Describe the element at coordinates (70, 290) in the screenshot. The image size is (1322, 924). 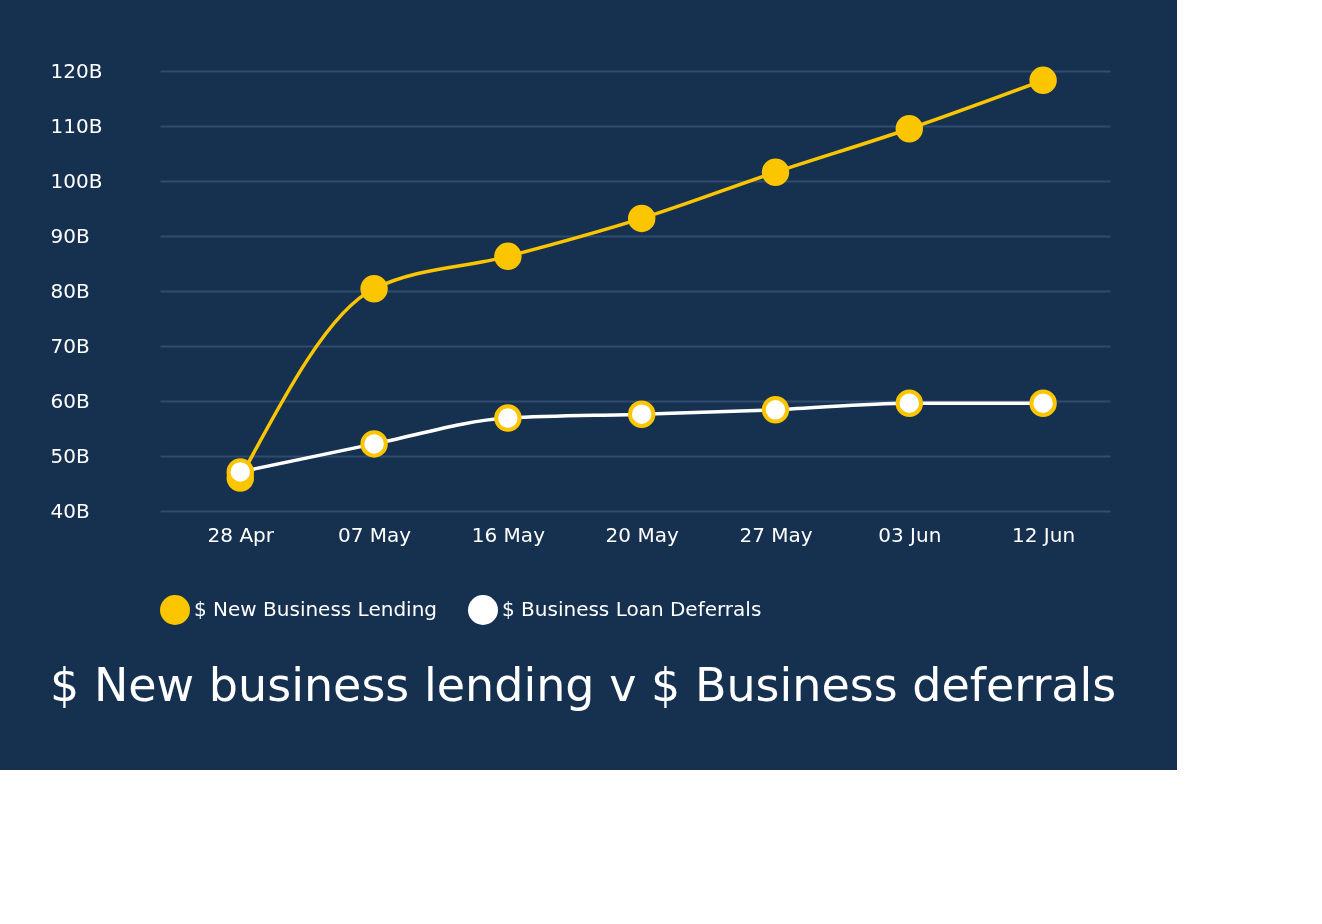
I see `y-tick-label: 80B` at that location.